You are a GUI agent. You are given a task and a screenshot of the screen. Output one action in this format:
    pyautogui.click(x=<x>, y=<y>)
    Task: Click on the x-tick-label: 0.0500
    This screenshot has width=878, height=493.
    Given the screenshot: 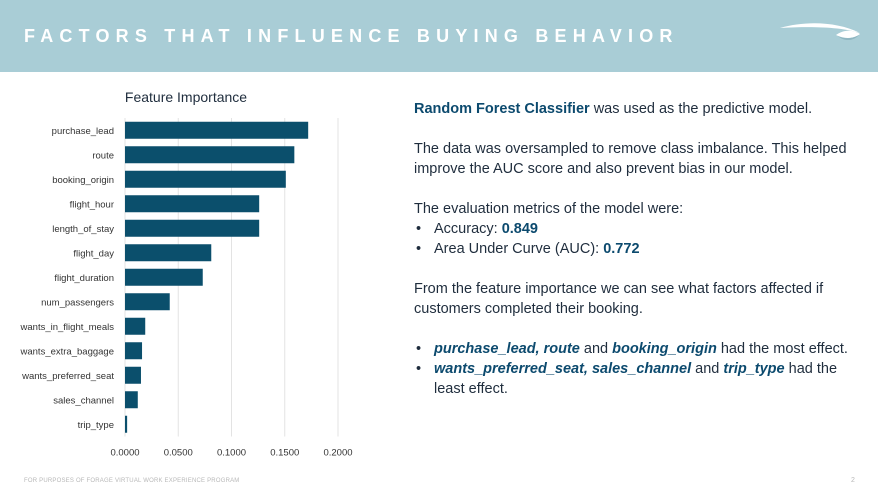 What is the action you would take?
    pyautogui.click(x=178, y=453)
    